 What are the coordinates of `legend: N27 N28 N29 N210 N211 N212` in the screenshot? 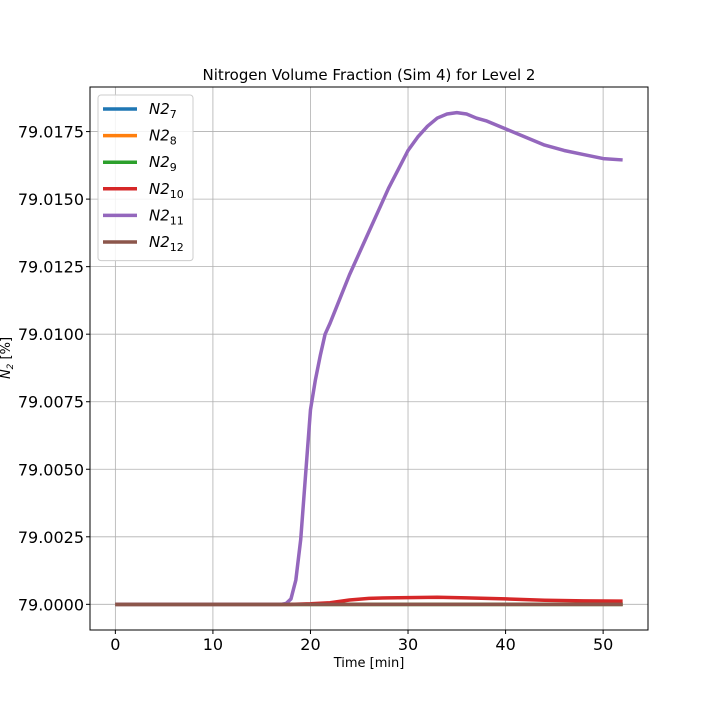 It's located at (145, 178).